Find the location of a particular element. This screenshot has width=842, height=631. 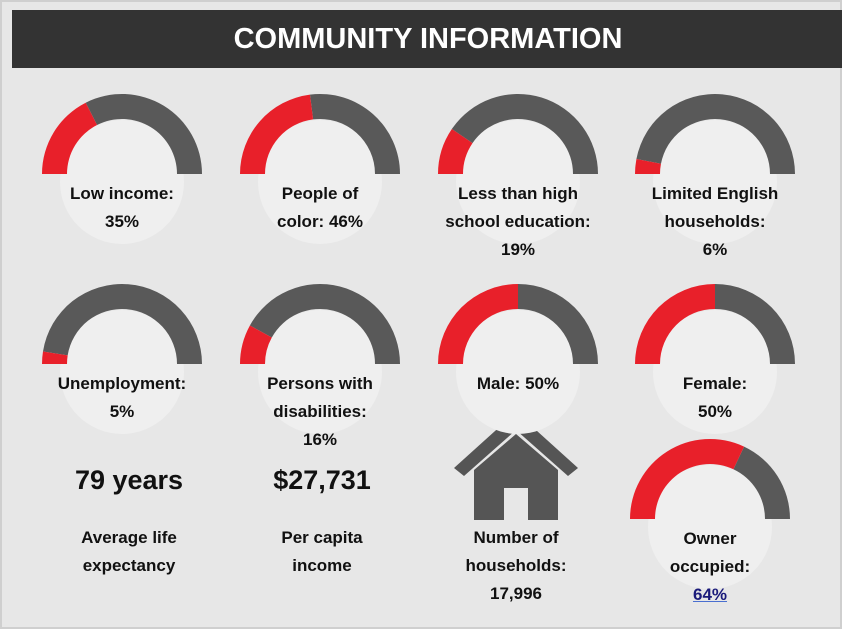

gauge-name: Limited English households: is located at coordinates (715, 207).